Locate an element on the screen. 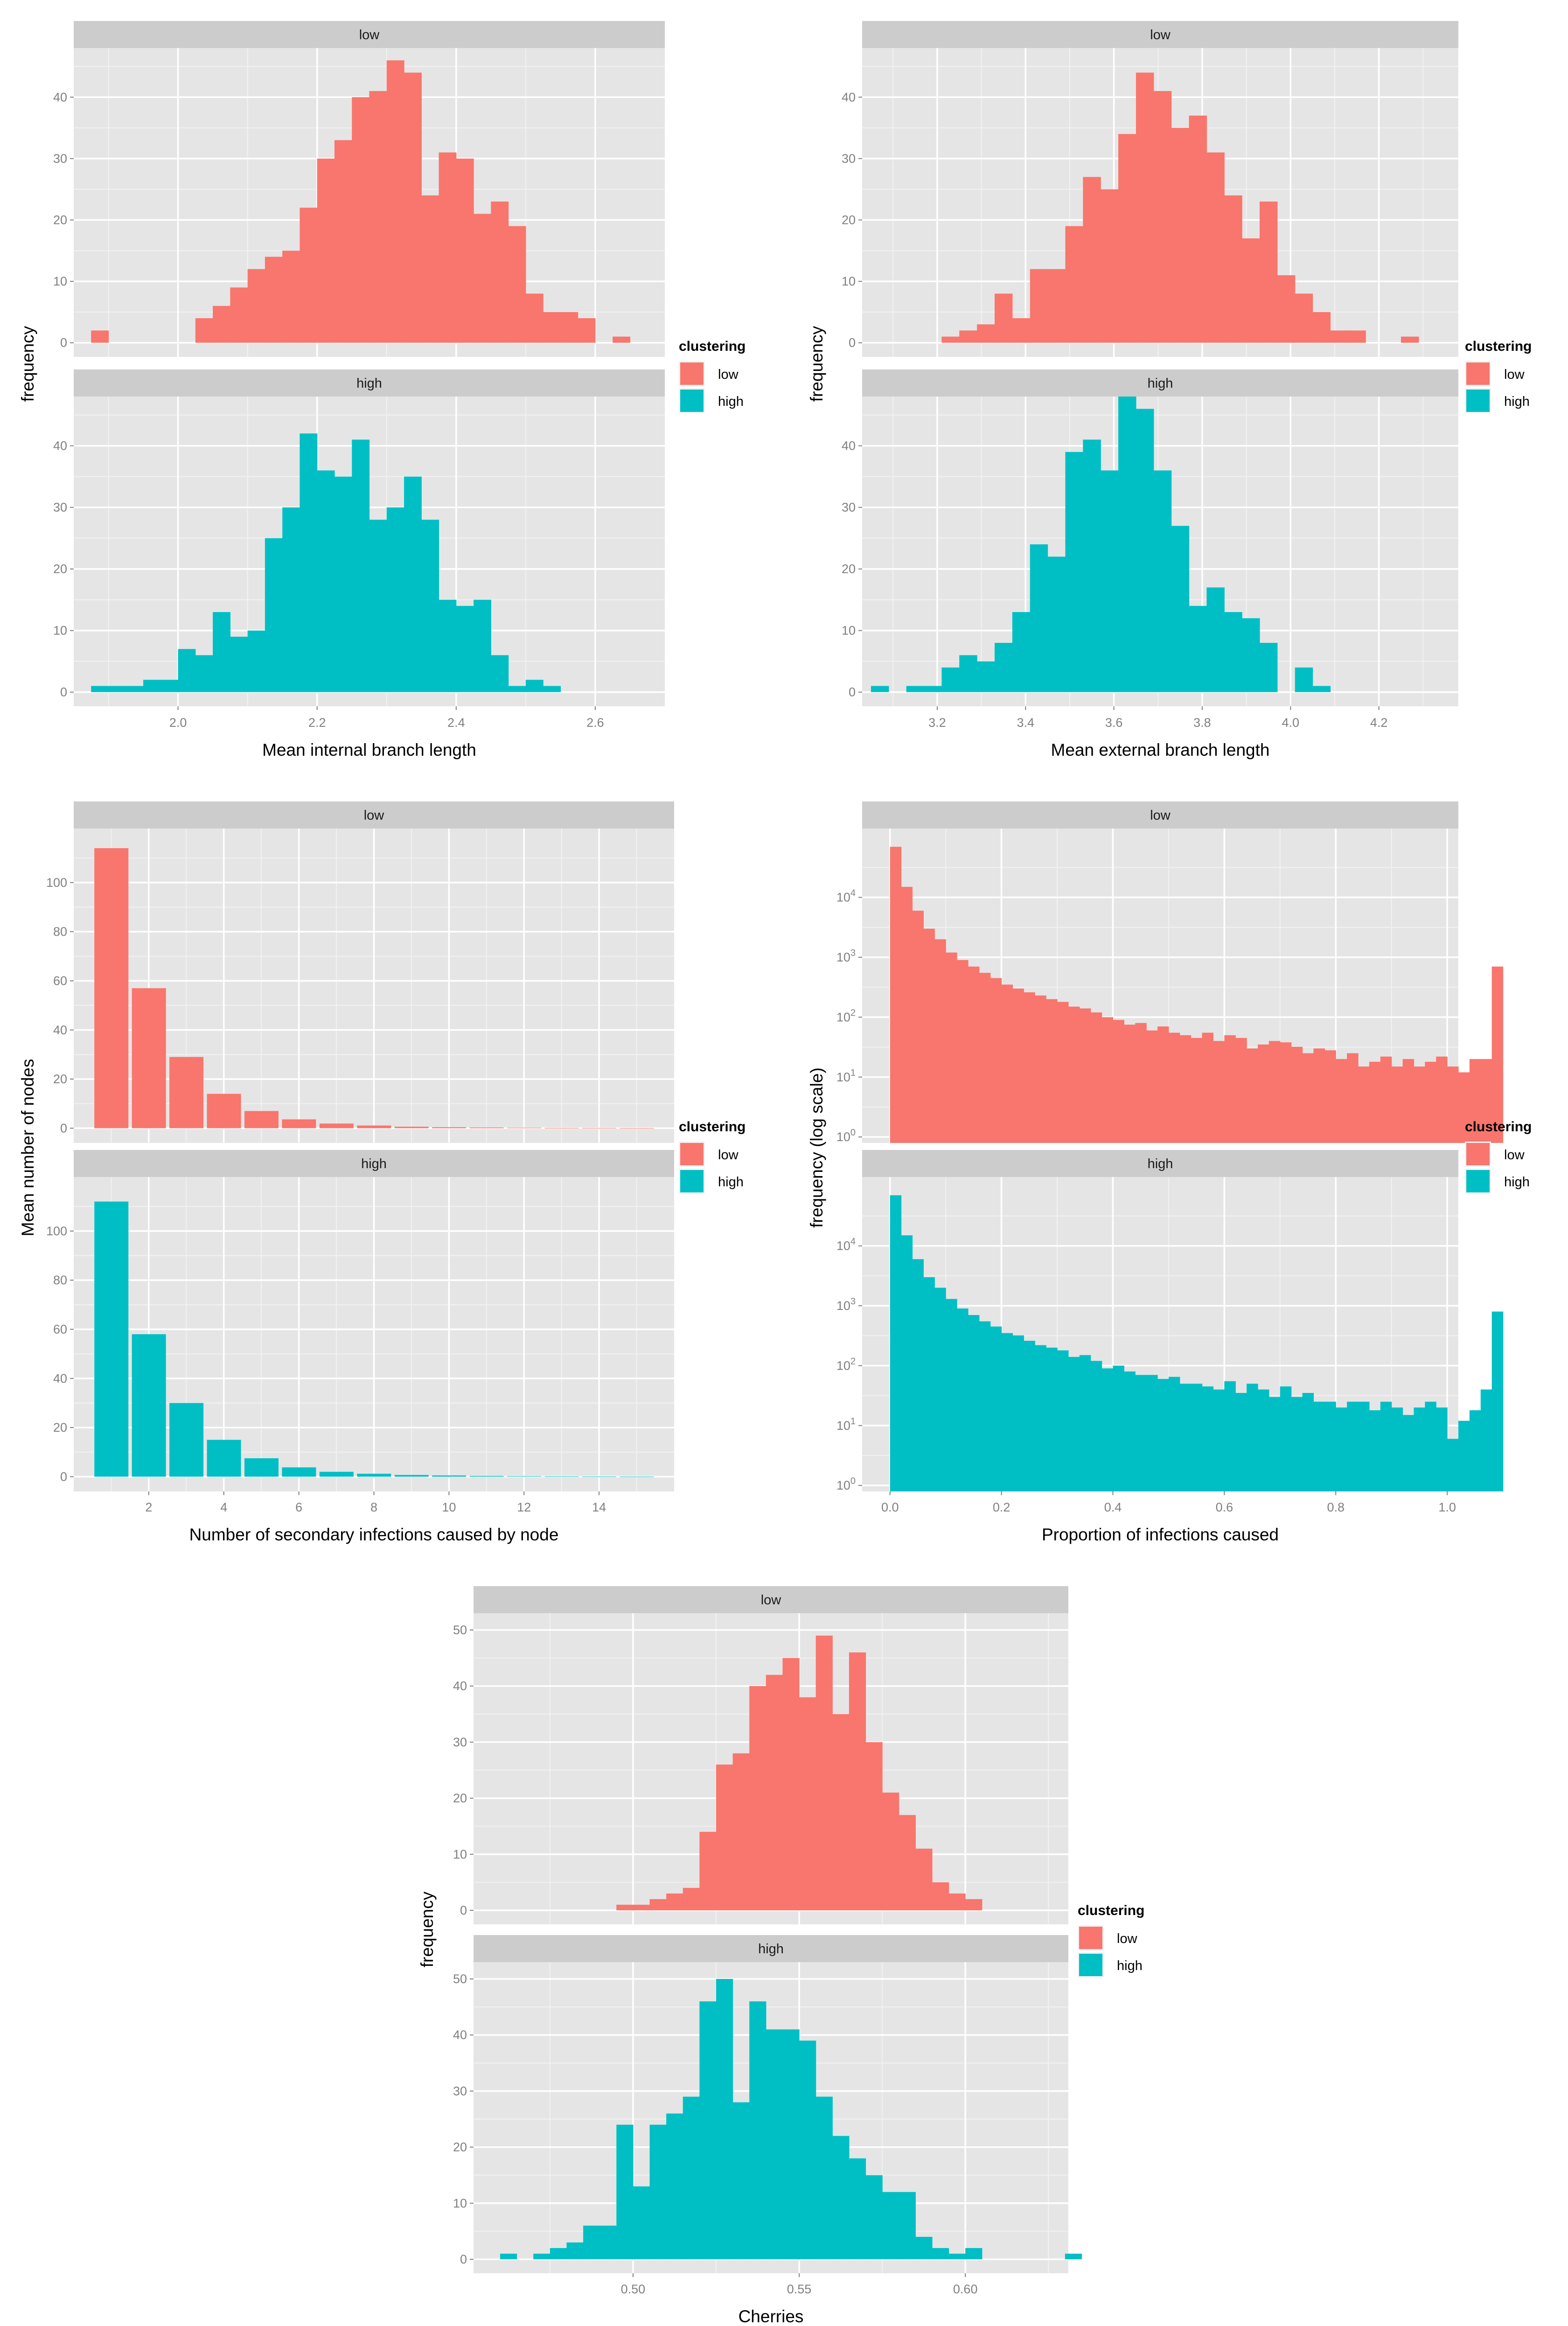 The height and width of the screenshot is (2326, 1568). y-tick-label: 60 is located at coordinates (60, 981).